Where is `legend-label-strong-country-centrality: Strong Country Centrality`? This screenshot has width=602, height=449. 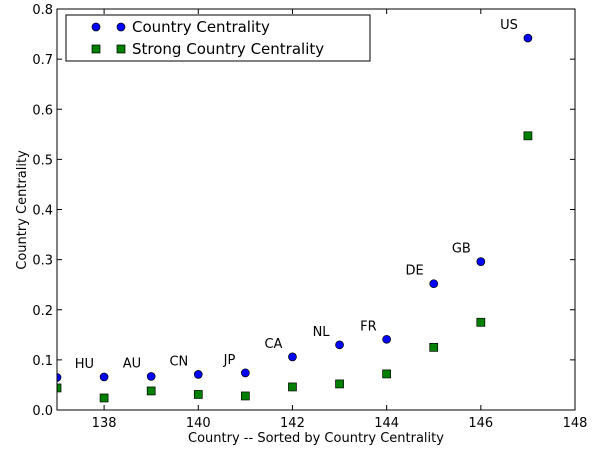
legend-label-strong-country-centrality: Strong Country Centrality is located at coordinates (228, 49).